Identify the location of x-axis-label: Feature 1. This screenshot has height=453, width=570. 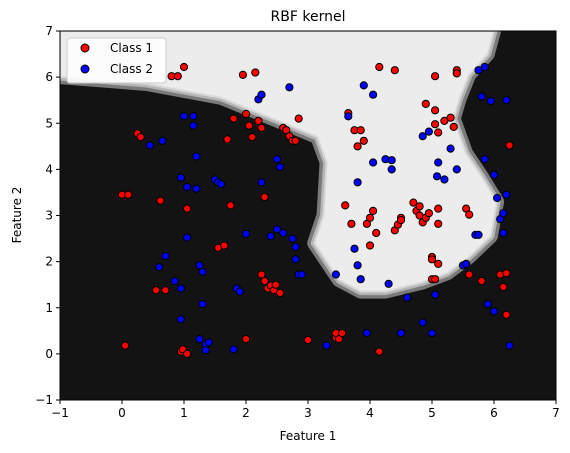
(308, 436).